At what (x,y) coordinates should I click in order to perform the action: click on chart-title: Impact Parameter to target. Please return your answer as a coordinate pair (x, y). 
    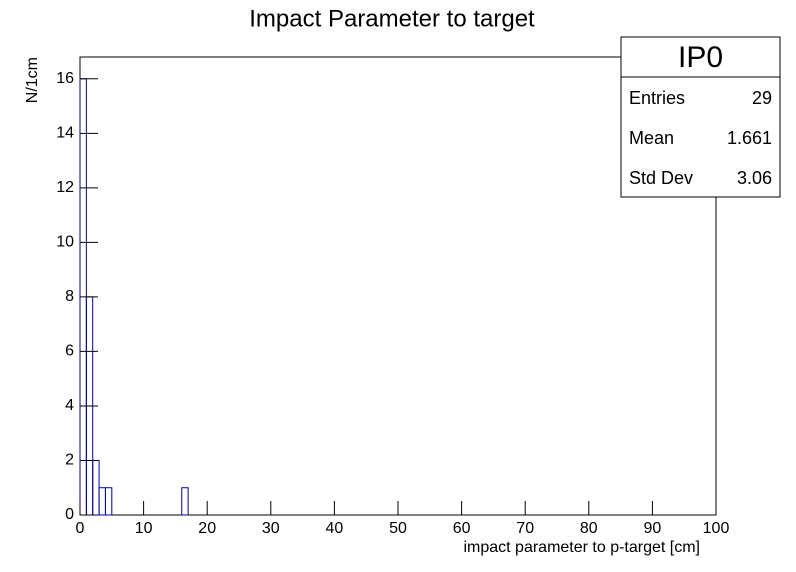
    Looking at the image, I should click on (392, 18).